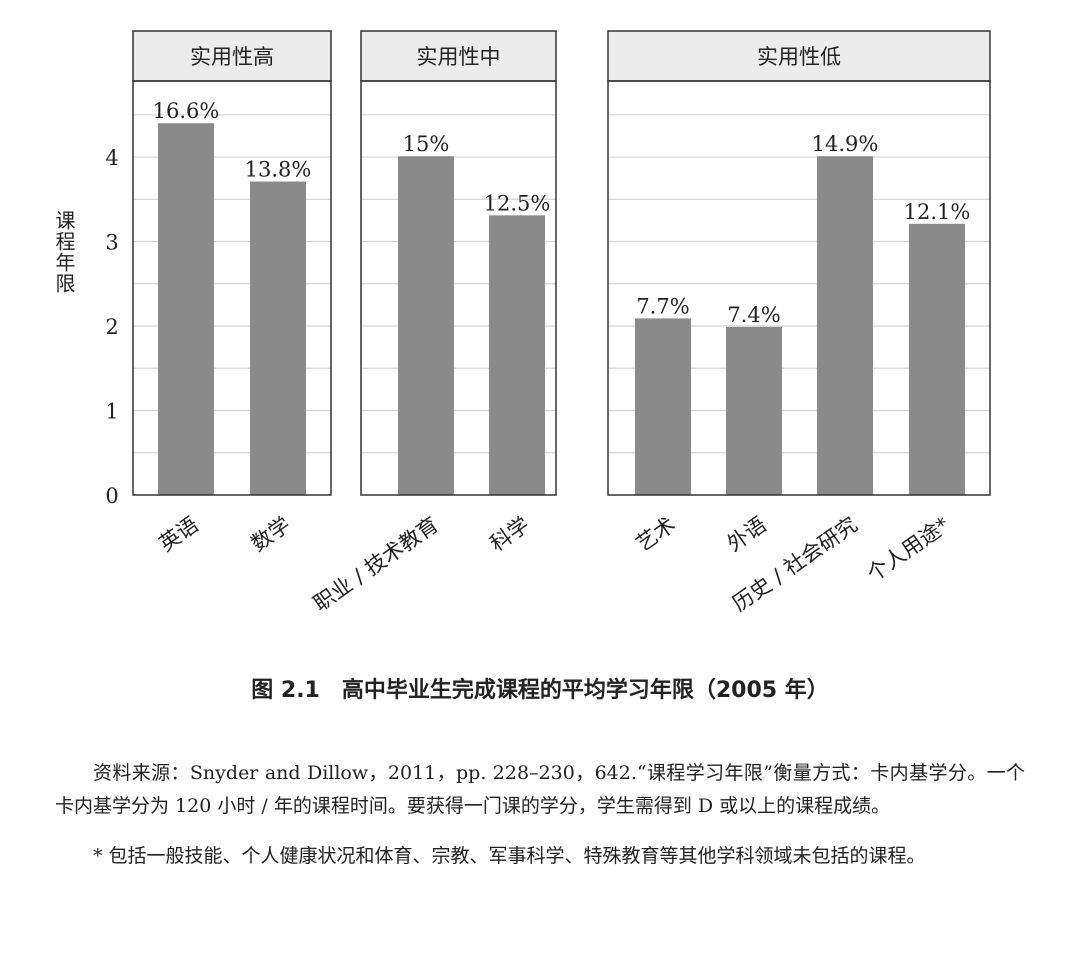 Image resolution: width=1080 pixels, height=959 pixels. I want to click on x-tick-label: 艺术, so click(656, 534).